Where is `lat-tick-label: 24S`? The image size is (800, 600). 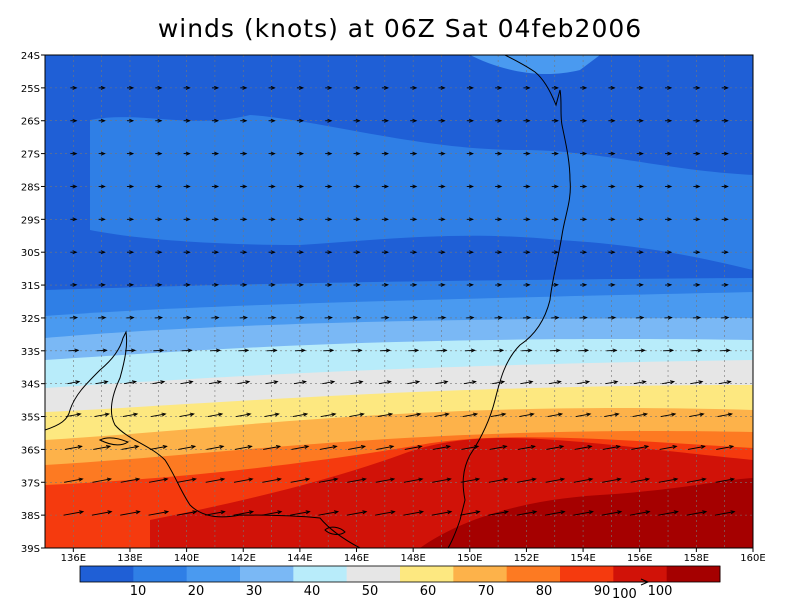
lat-tick-label: 24S is located at coordinates (30, 56).